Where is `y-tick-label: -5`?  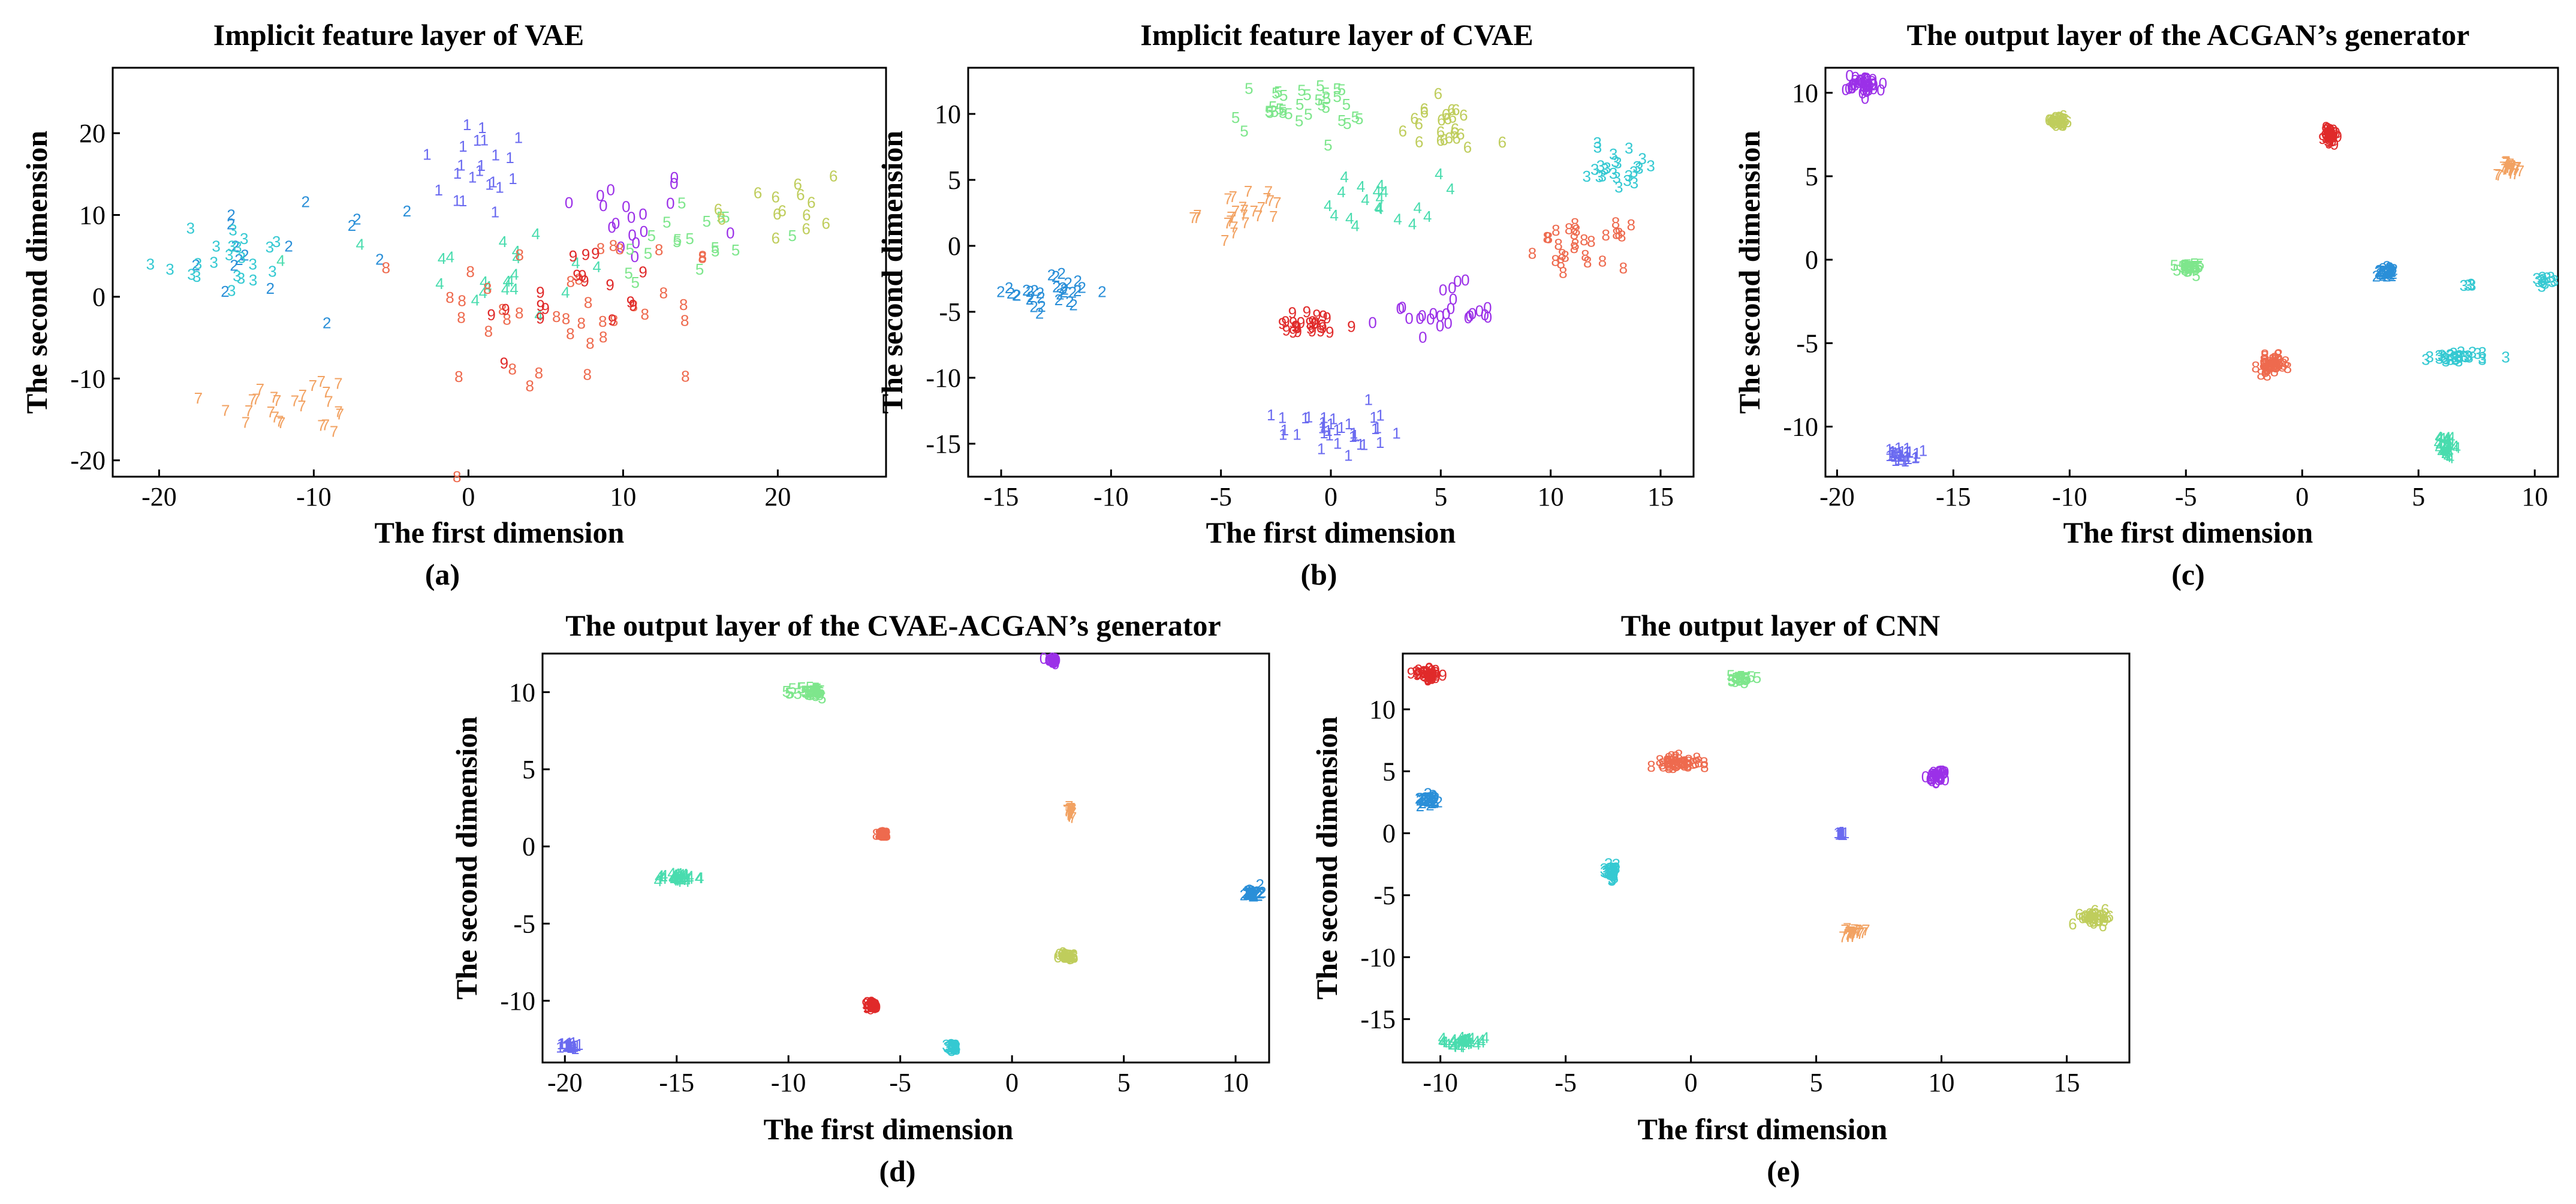 y-tick-label: -5 is located at coordinates (1807, 344).